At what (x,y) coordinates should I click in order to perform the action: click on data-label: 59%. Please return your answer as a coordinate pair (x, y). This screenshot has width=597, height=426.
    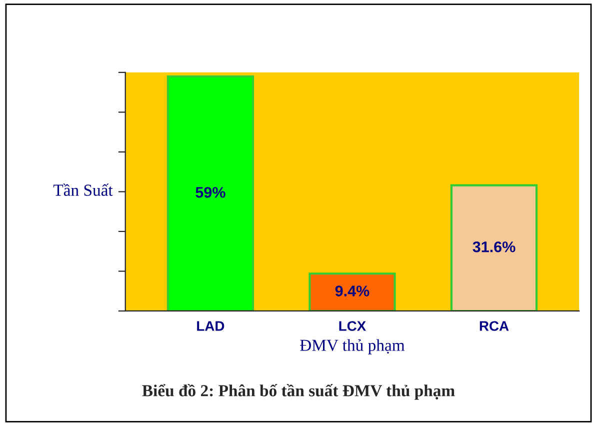
    Looking at the image, I should click on (211, 192).